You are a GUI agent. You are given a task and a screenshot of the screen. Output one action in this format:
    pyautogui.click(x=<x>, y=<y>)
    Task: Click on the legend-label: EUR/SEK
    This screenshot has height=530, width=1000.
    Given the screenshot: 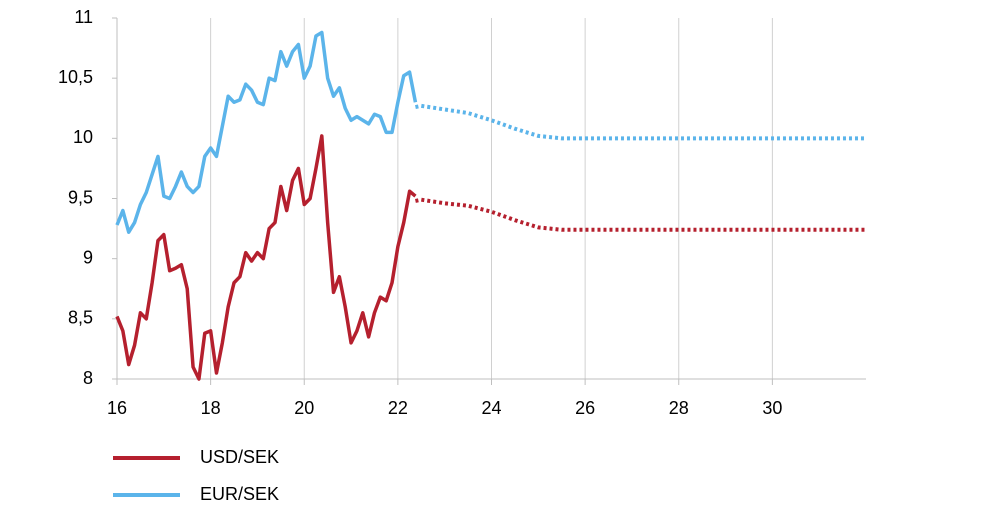 What is the action you would take?
    pyautogui.click(x=239, y=494)
    